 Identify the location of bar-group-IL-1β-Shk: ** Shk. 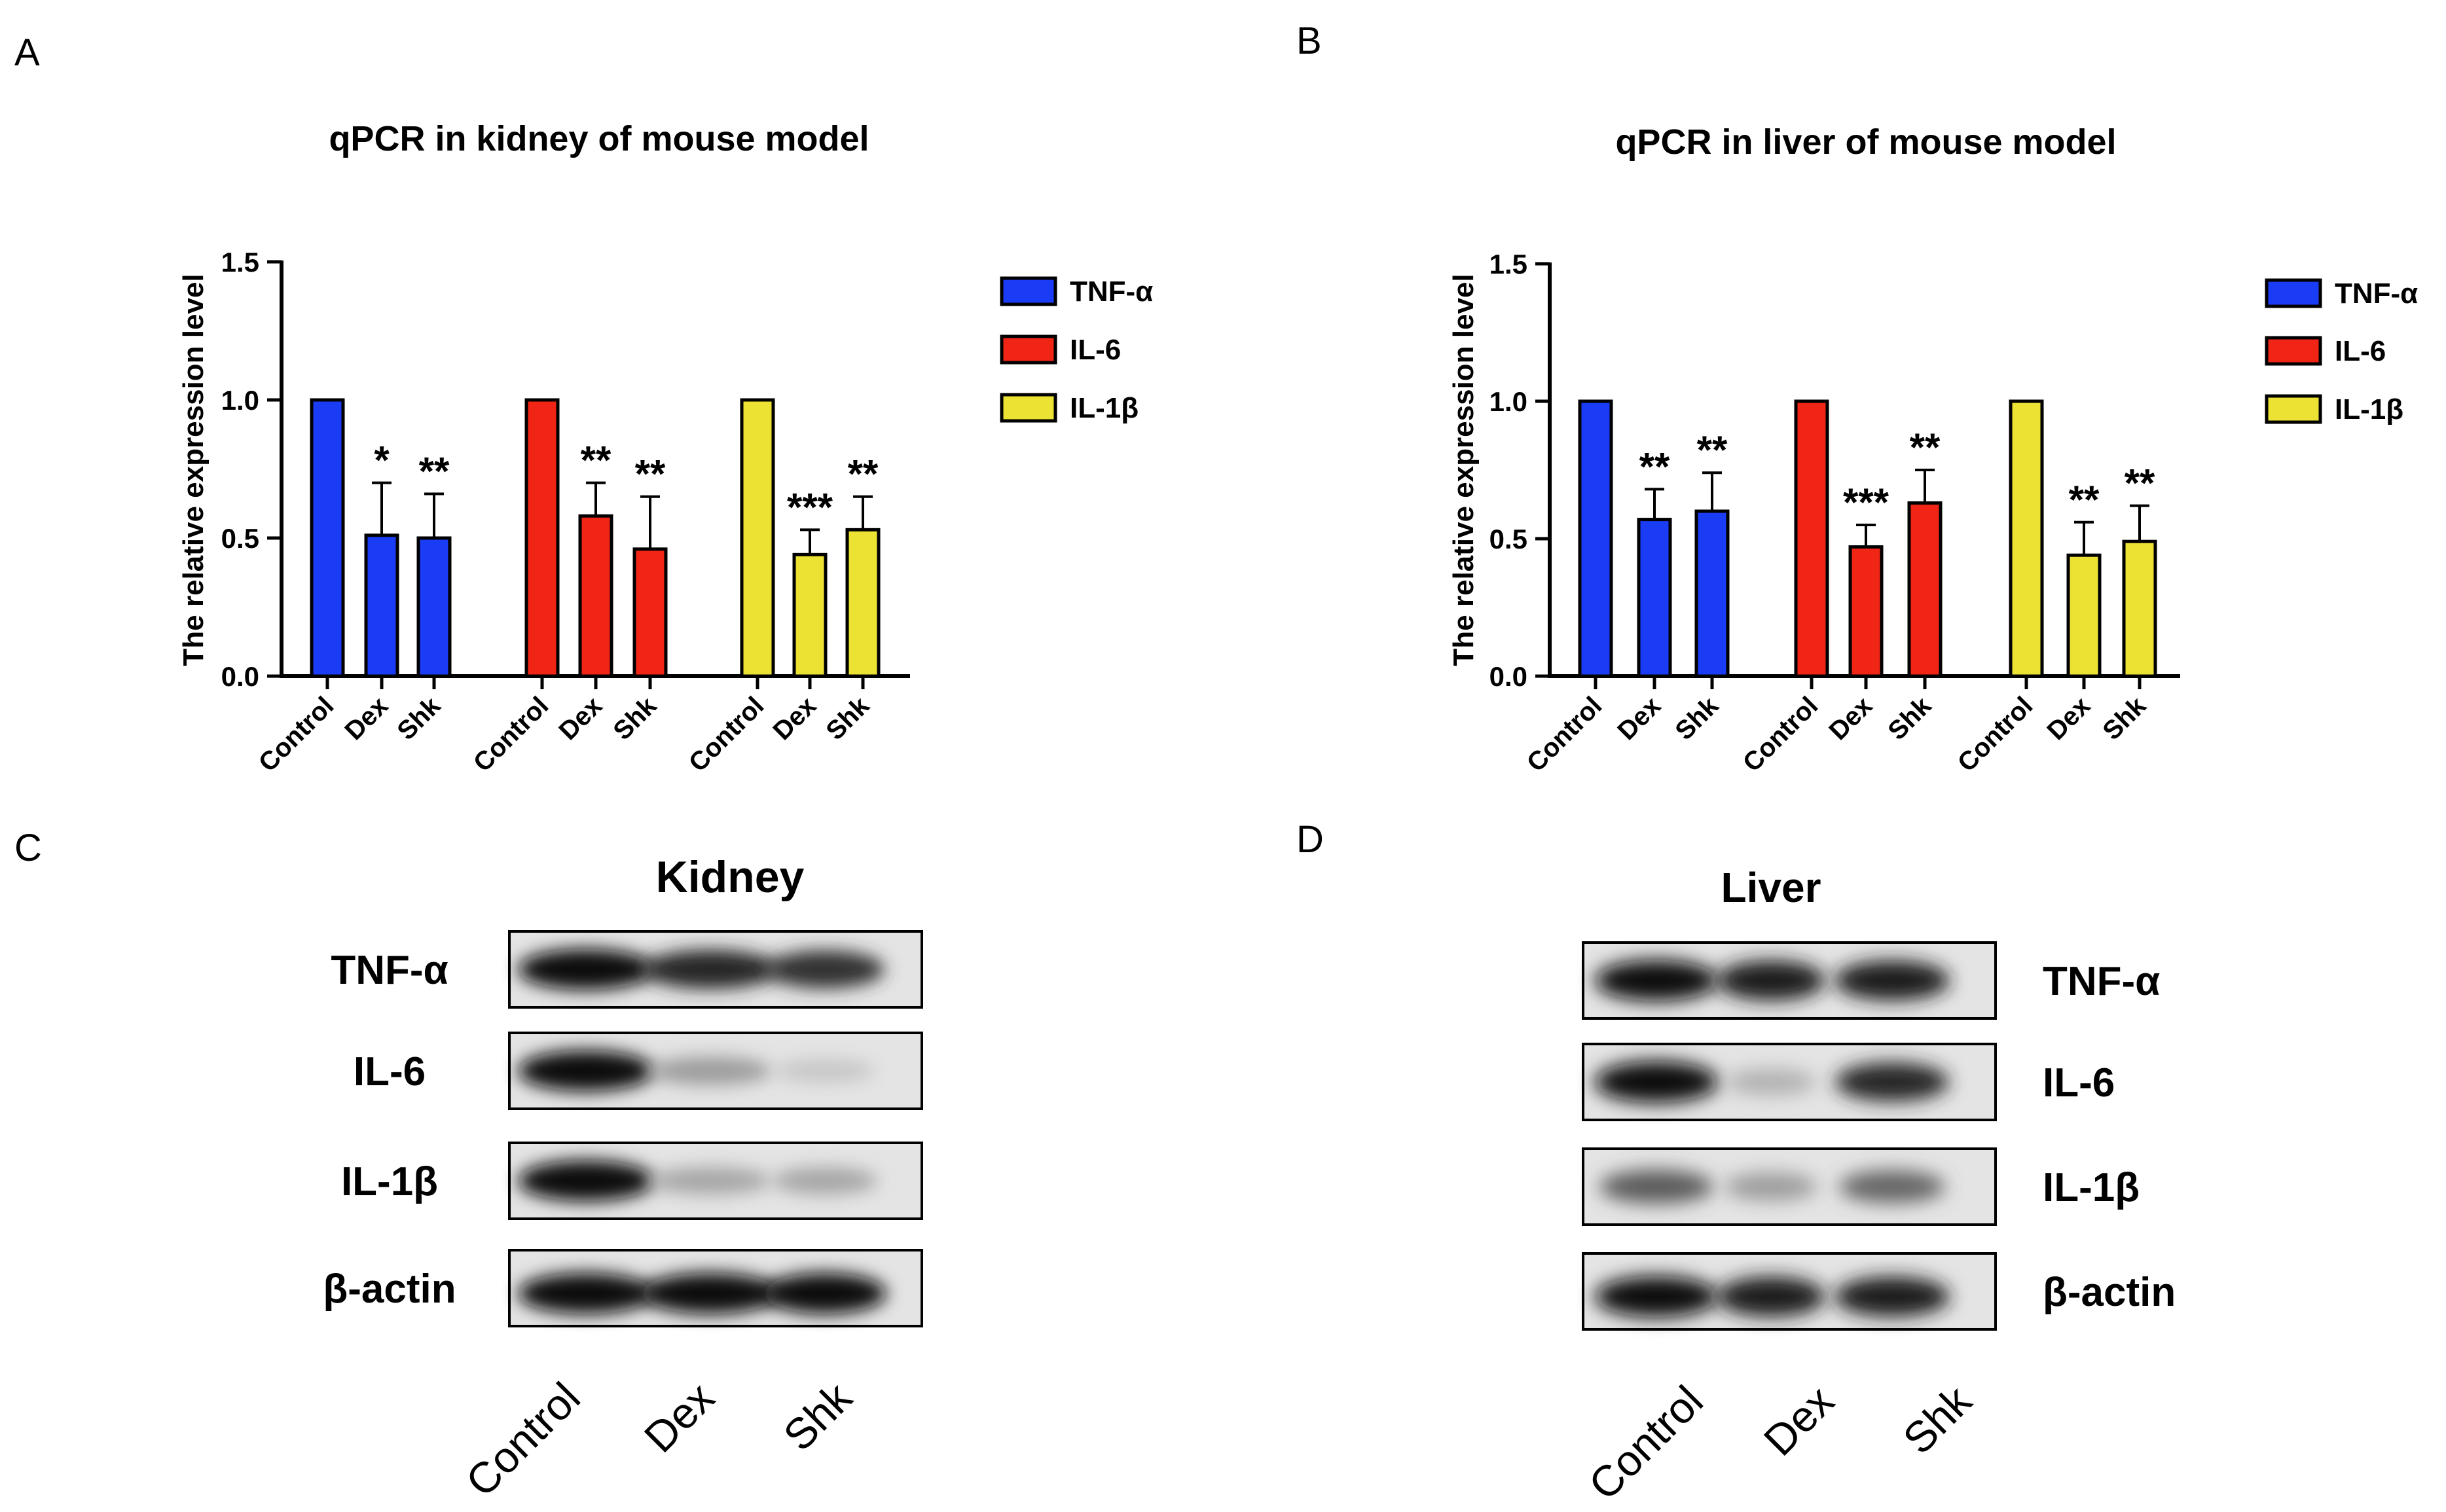
(2127, 603).